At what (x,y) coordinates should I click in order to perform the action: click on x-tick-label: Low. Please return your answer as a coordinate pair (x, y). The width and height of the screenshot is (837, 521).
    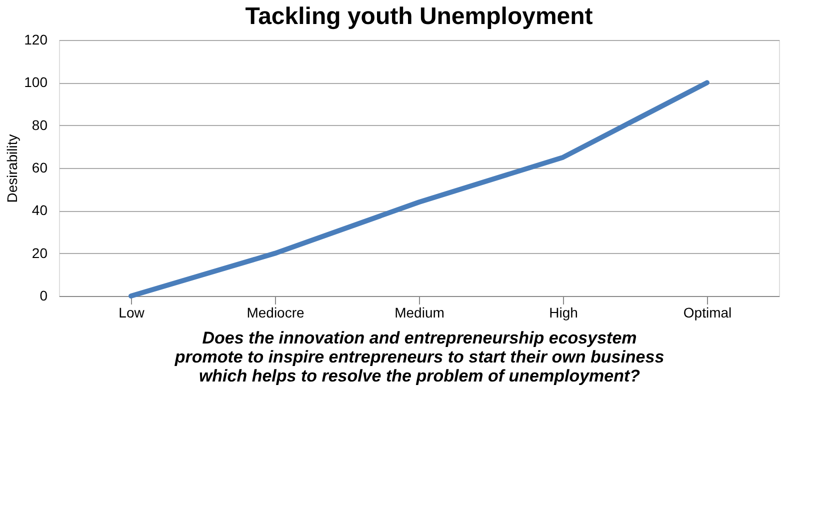
    Looking at the image, I should click on (132, 312).